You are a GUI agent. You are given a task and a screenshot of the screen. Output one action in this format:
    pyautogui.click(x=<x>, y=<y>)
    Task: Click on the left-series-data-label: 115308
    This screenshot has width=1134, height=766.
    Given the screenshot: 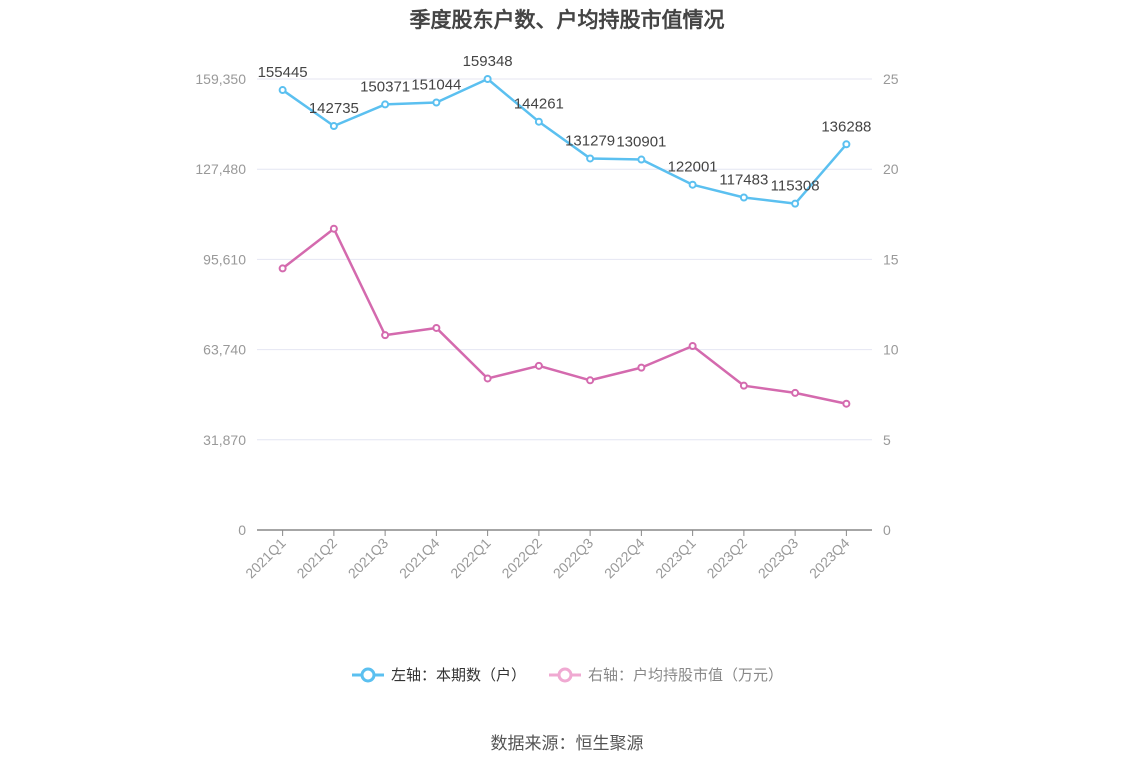 What is the action you would take?
    pyautogui.click(x=795, y=186)
    